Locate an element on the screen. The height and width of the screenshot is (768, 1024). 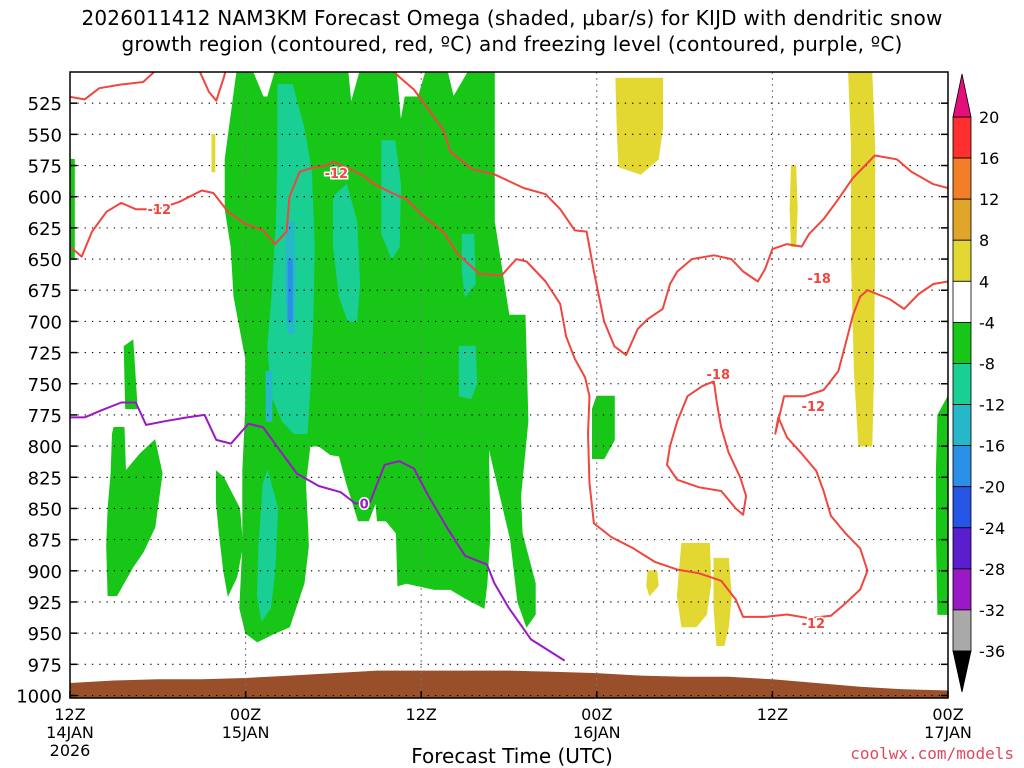
colorbar-label-4: 4 is located at coordinates (984, 281).